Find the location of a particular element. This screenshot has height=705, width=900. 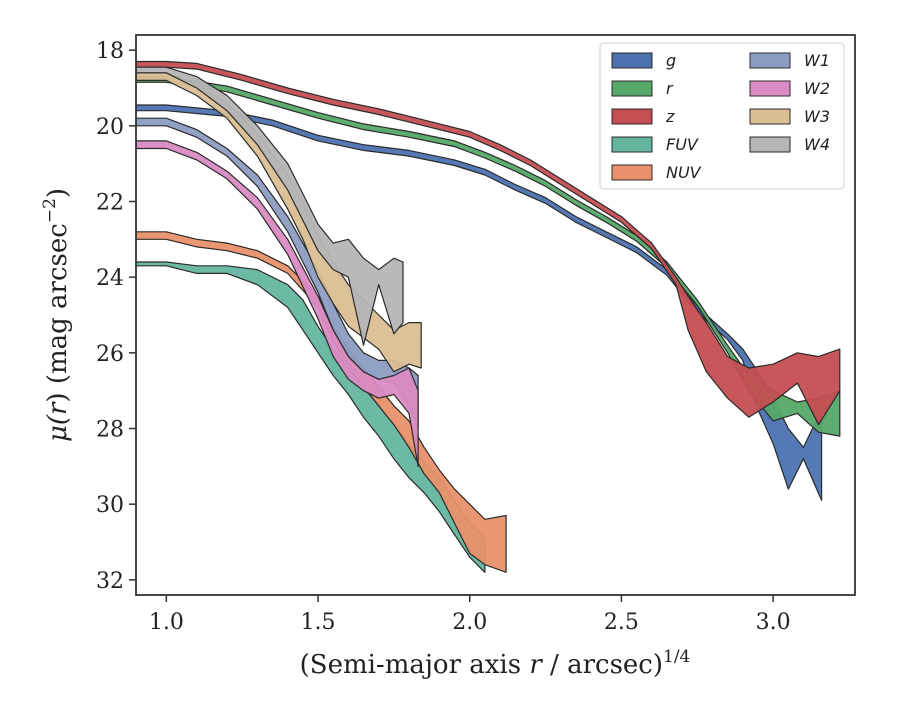

legend: grz FUV NUV W1 W2 W3 W4 is located at coordinates (722, 116).